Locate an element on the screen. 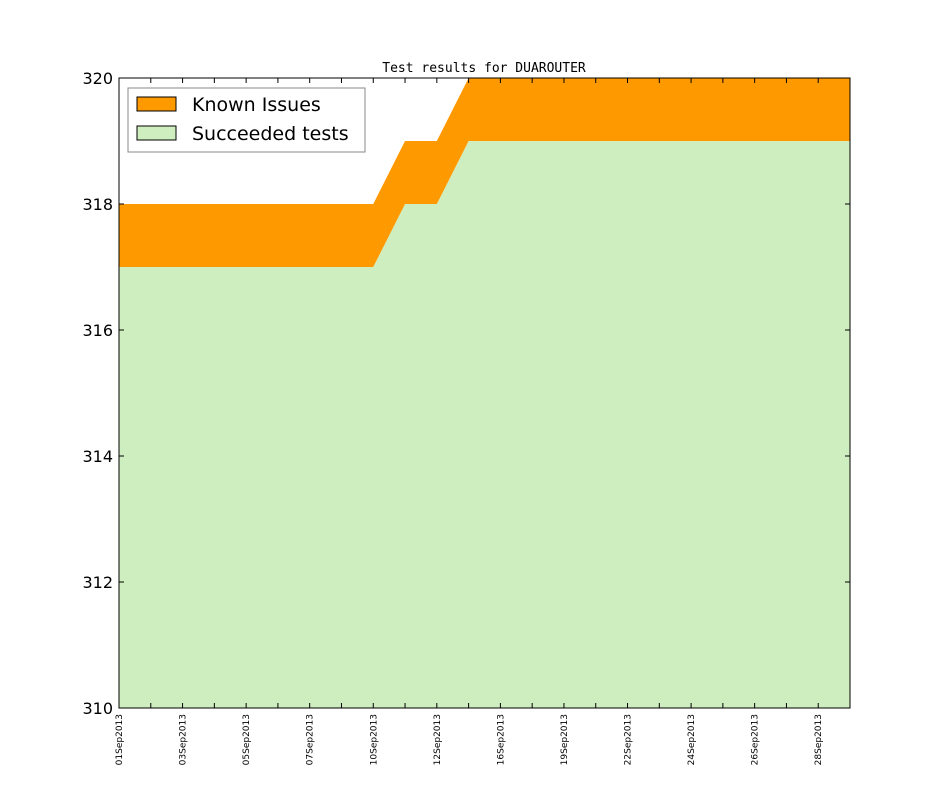 The width and height of the screenshot is (944, 787). x-tick-label: 22Sep2013 is located at coordinates (629, 739).